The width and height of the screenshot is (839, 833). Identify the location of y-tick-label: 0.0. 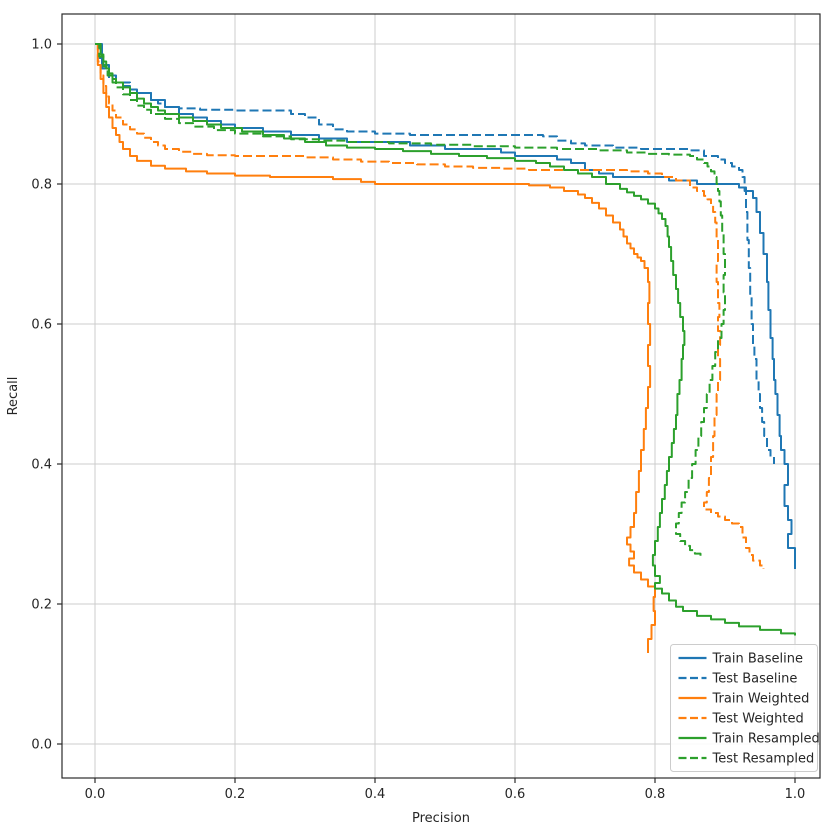
(41, 745).